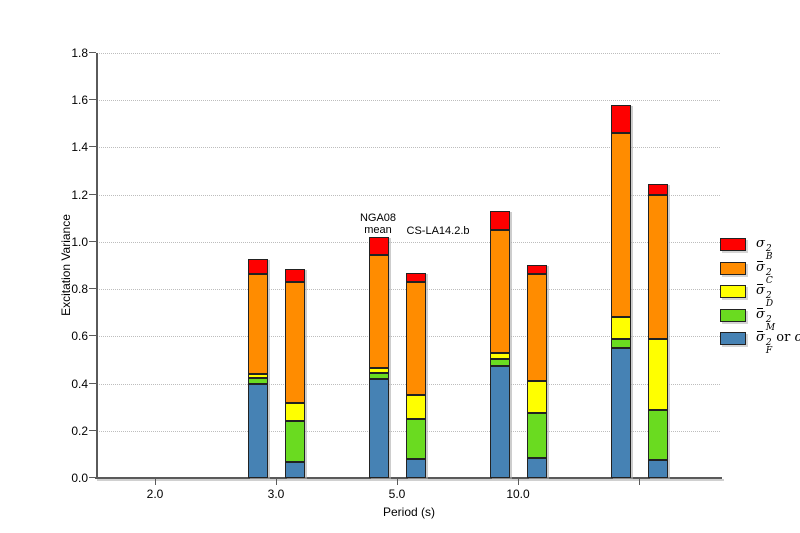  Describe the element at coordinates (733, 244) in the screenshot. I see `legend-swatch-B` at that location.